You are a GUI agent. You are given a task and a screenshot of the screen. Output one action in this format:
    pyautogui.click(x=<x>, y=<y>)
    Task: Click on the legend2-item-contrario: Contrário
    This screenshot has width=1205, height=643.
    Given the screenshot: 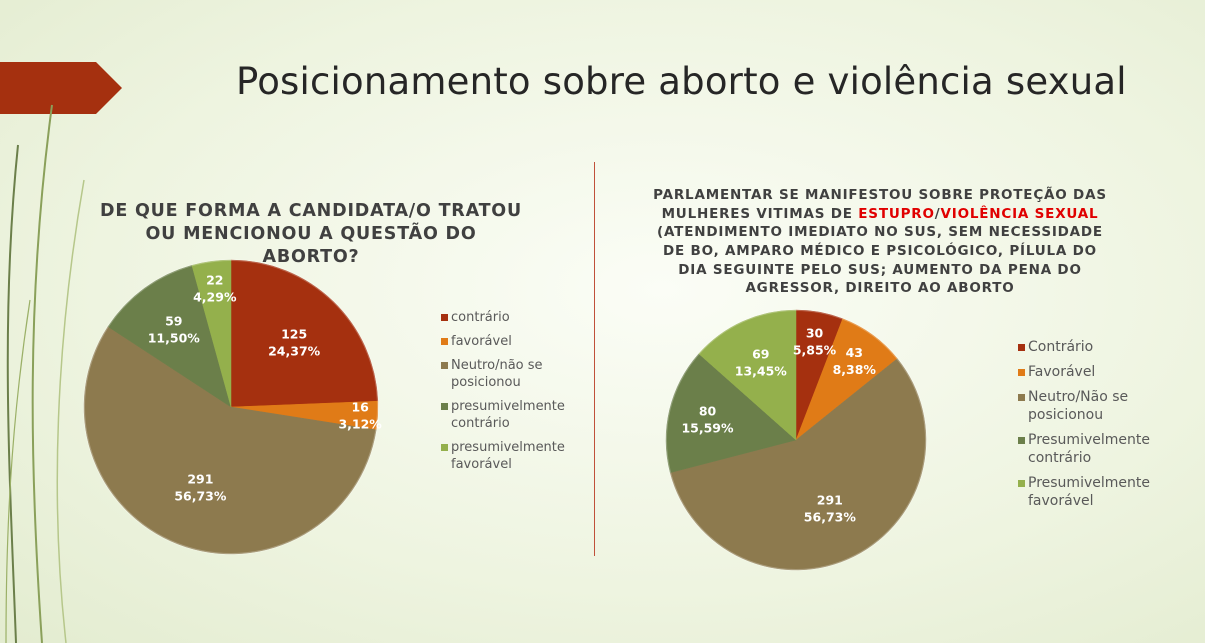 What is the action you would take?
    pyautogui.click(x=1090, y=347)
    